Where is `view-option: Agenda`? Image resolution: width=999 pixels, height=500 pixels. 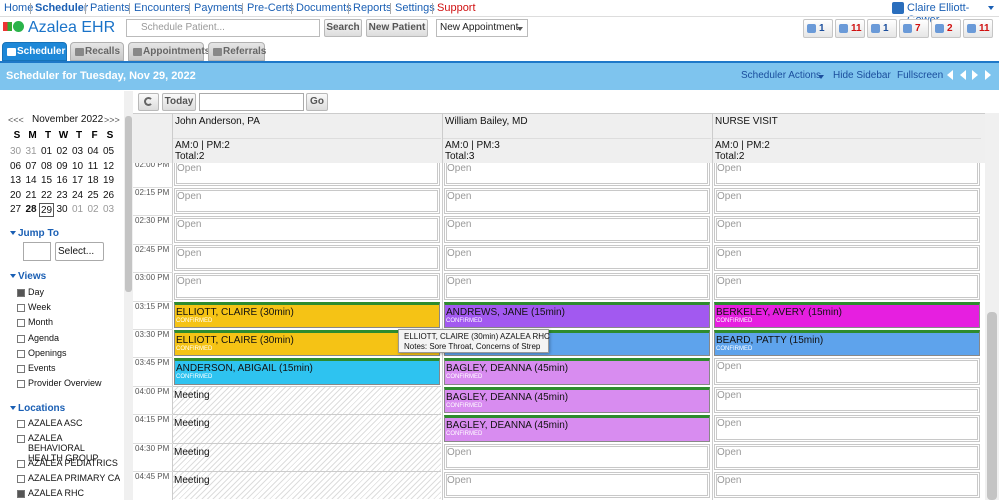 view-option: Agenda is located at coordinates (44, 337).